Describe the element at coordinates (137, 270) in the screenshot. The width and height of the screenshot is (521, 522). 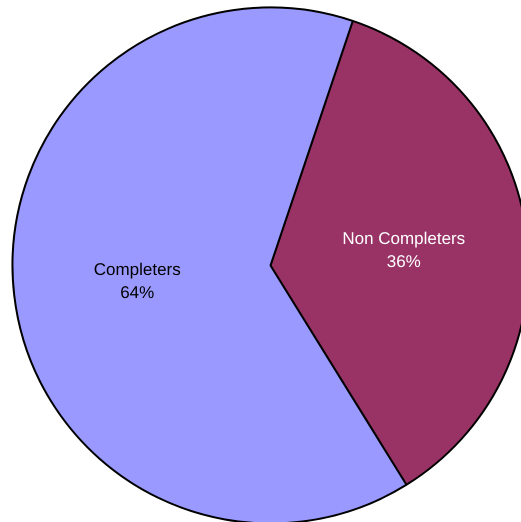
I see `slice-label: Completers` at that location.